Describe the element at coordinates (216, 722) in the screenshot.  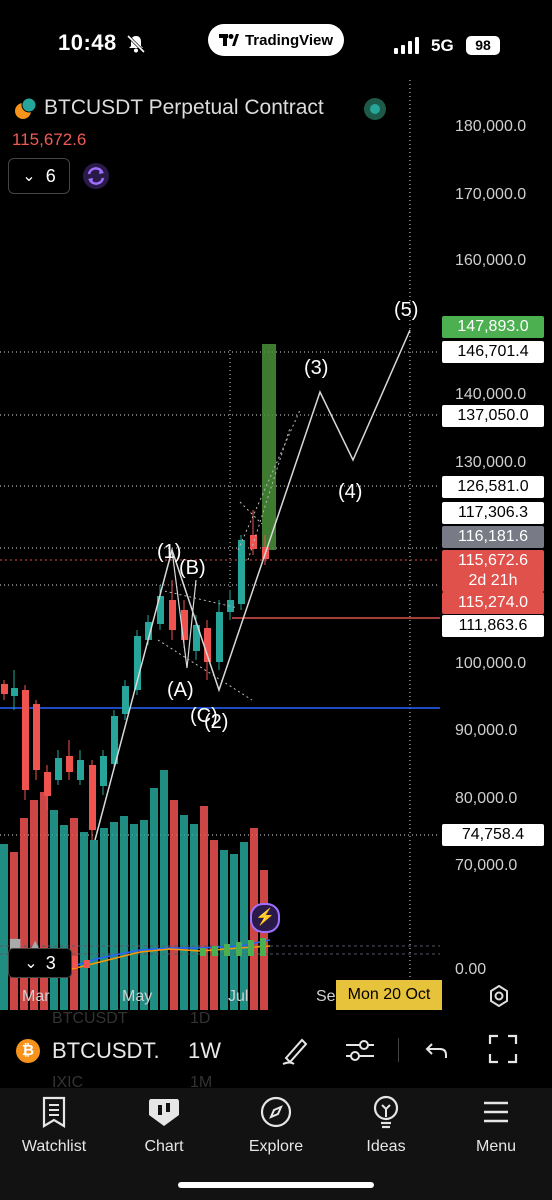
I see `wave-label-2: (2)` at that location.